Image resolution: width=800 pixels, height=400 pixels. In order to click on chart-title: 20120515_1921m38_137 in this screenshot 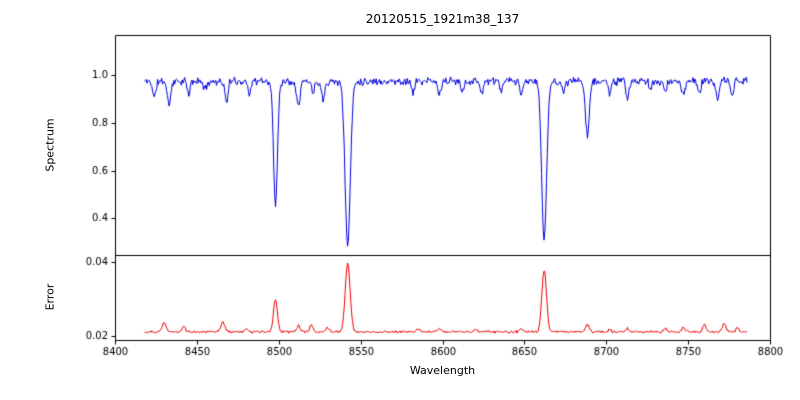, I will do `click(442, 19)`.